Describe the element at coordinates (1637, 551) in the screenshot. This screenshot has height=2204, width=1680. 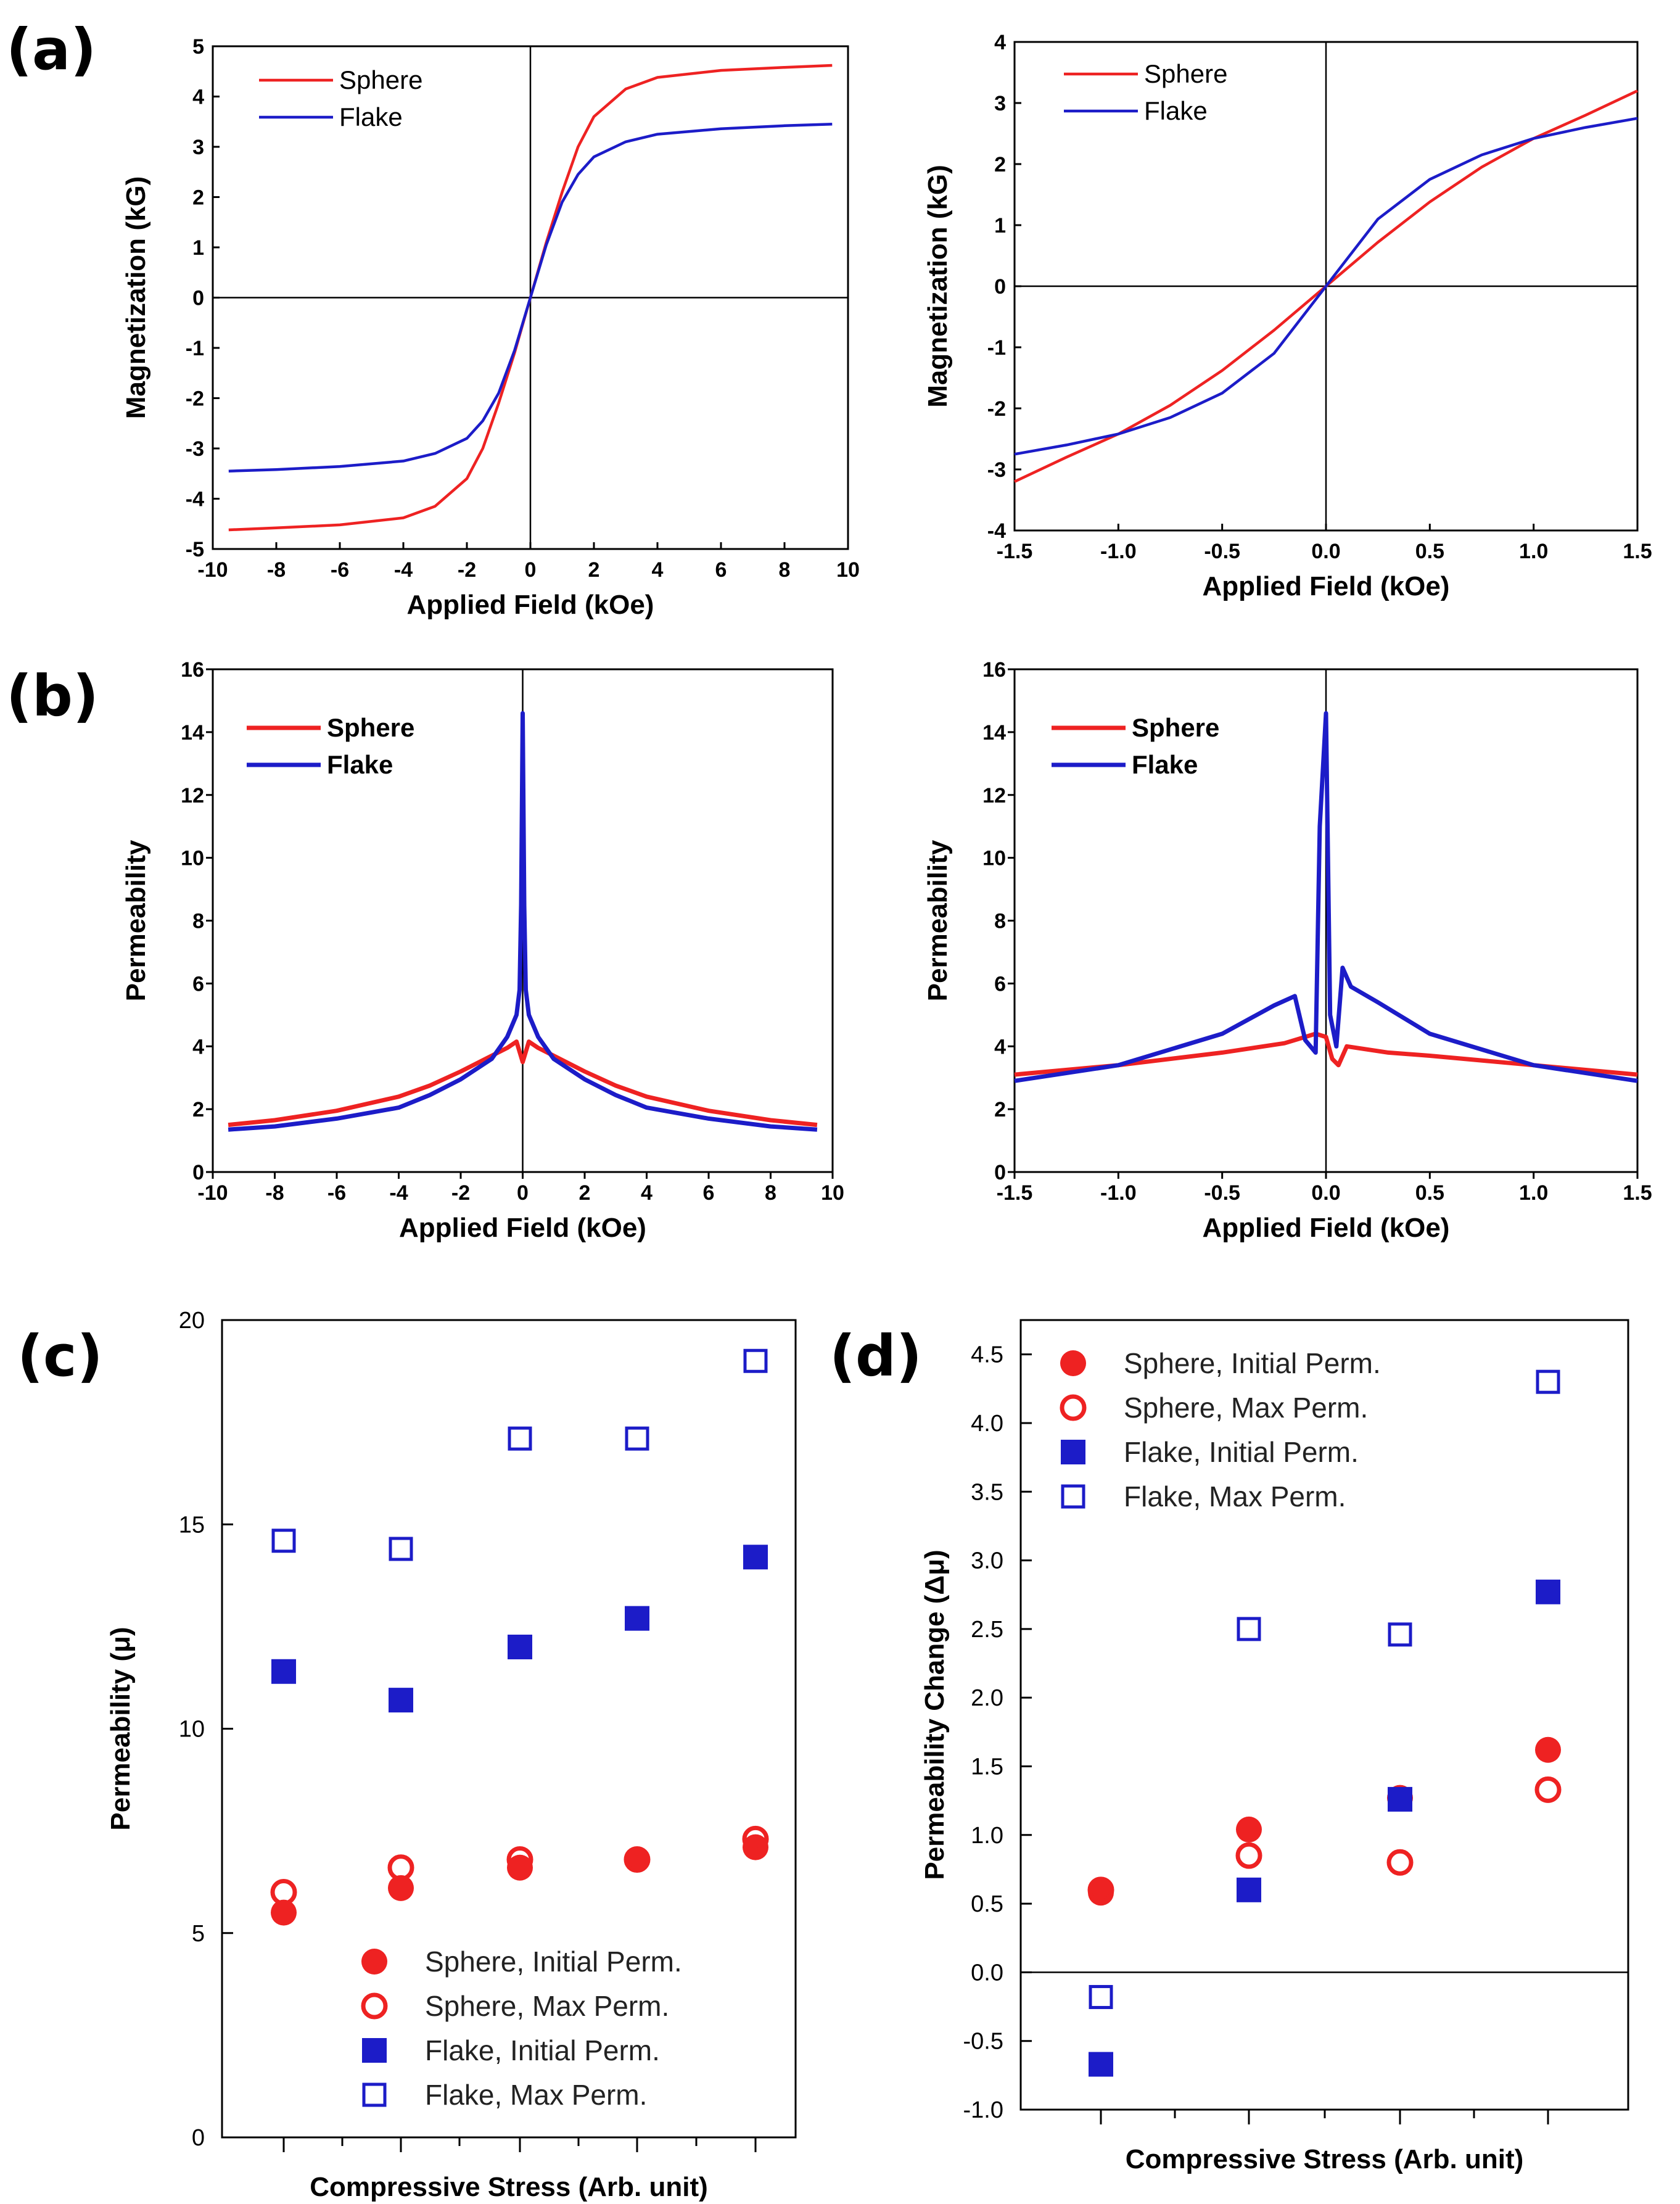
I see `x-tick-label: 1.5` at that location.